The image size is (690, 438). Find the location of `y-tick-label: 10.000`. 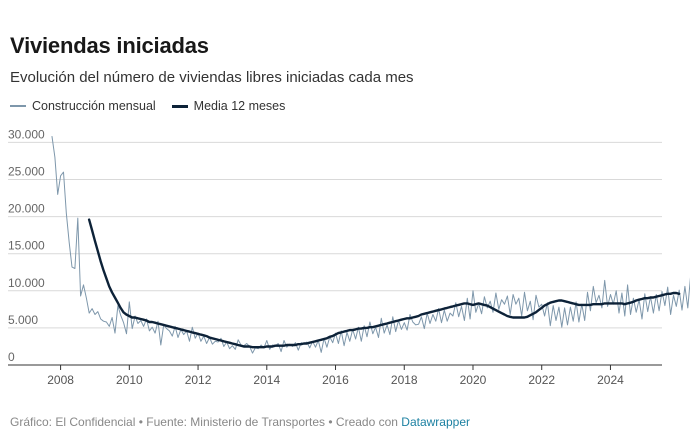

y-tick-label: 10.000 is located at coordinates (26, 283).